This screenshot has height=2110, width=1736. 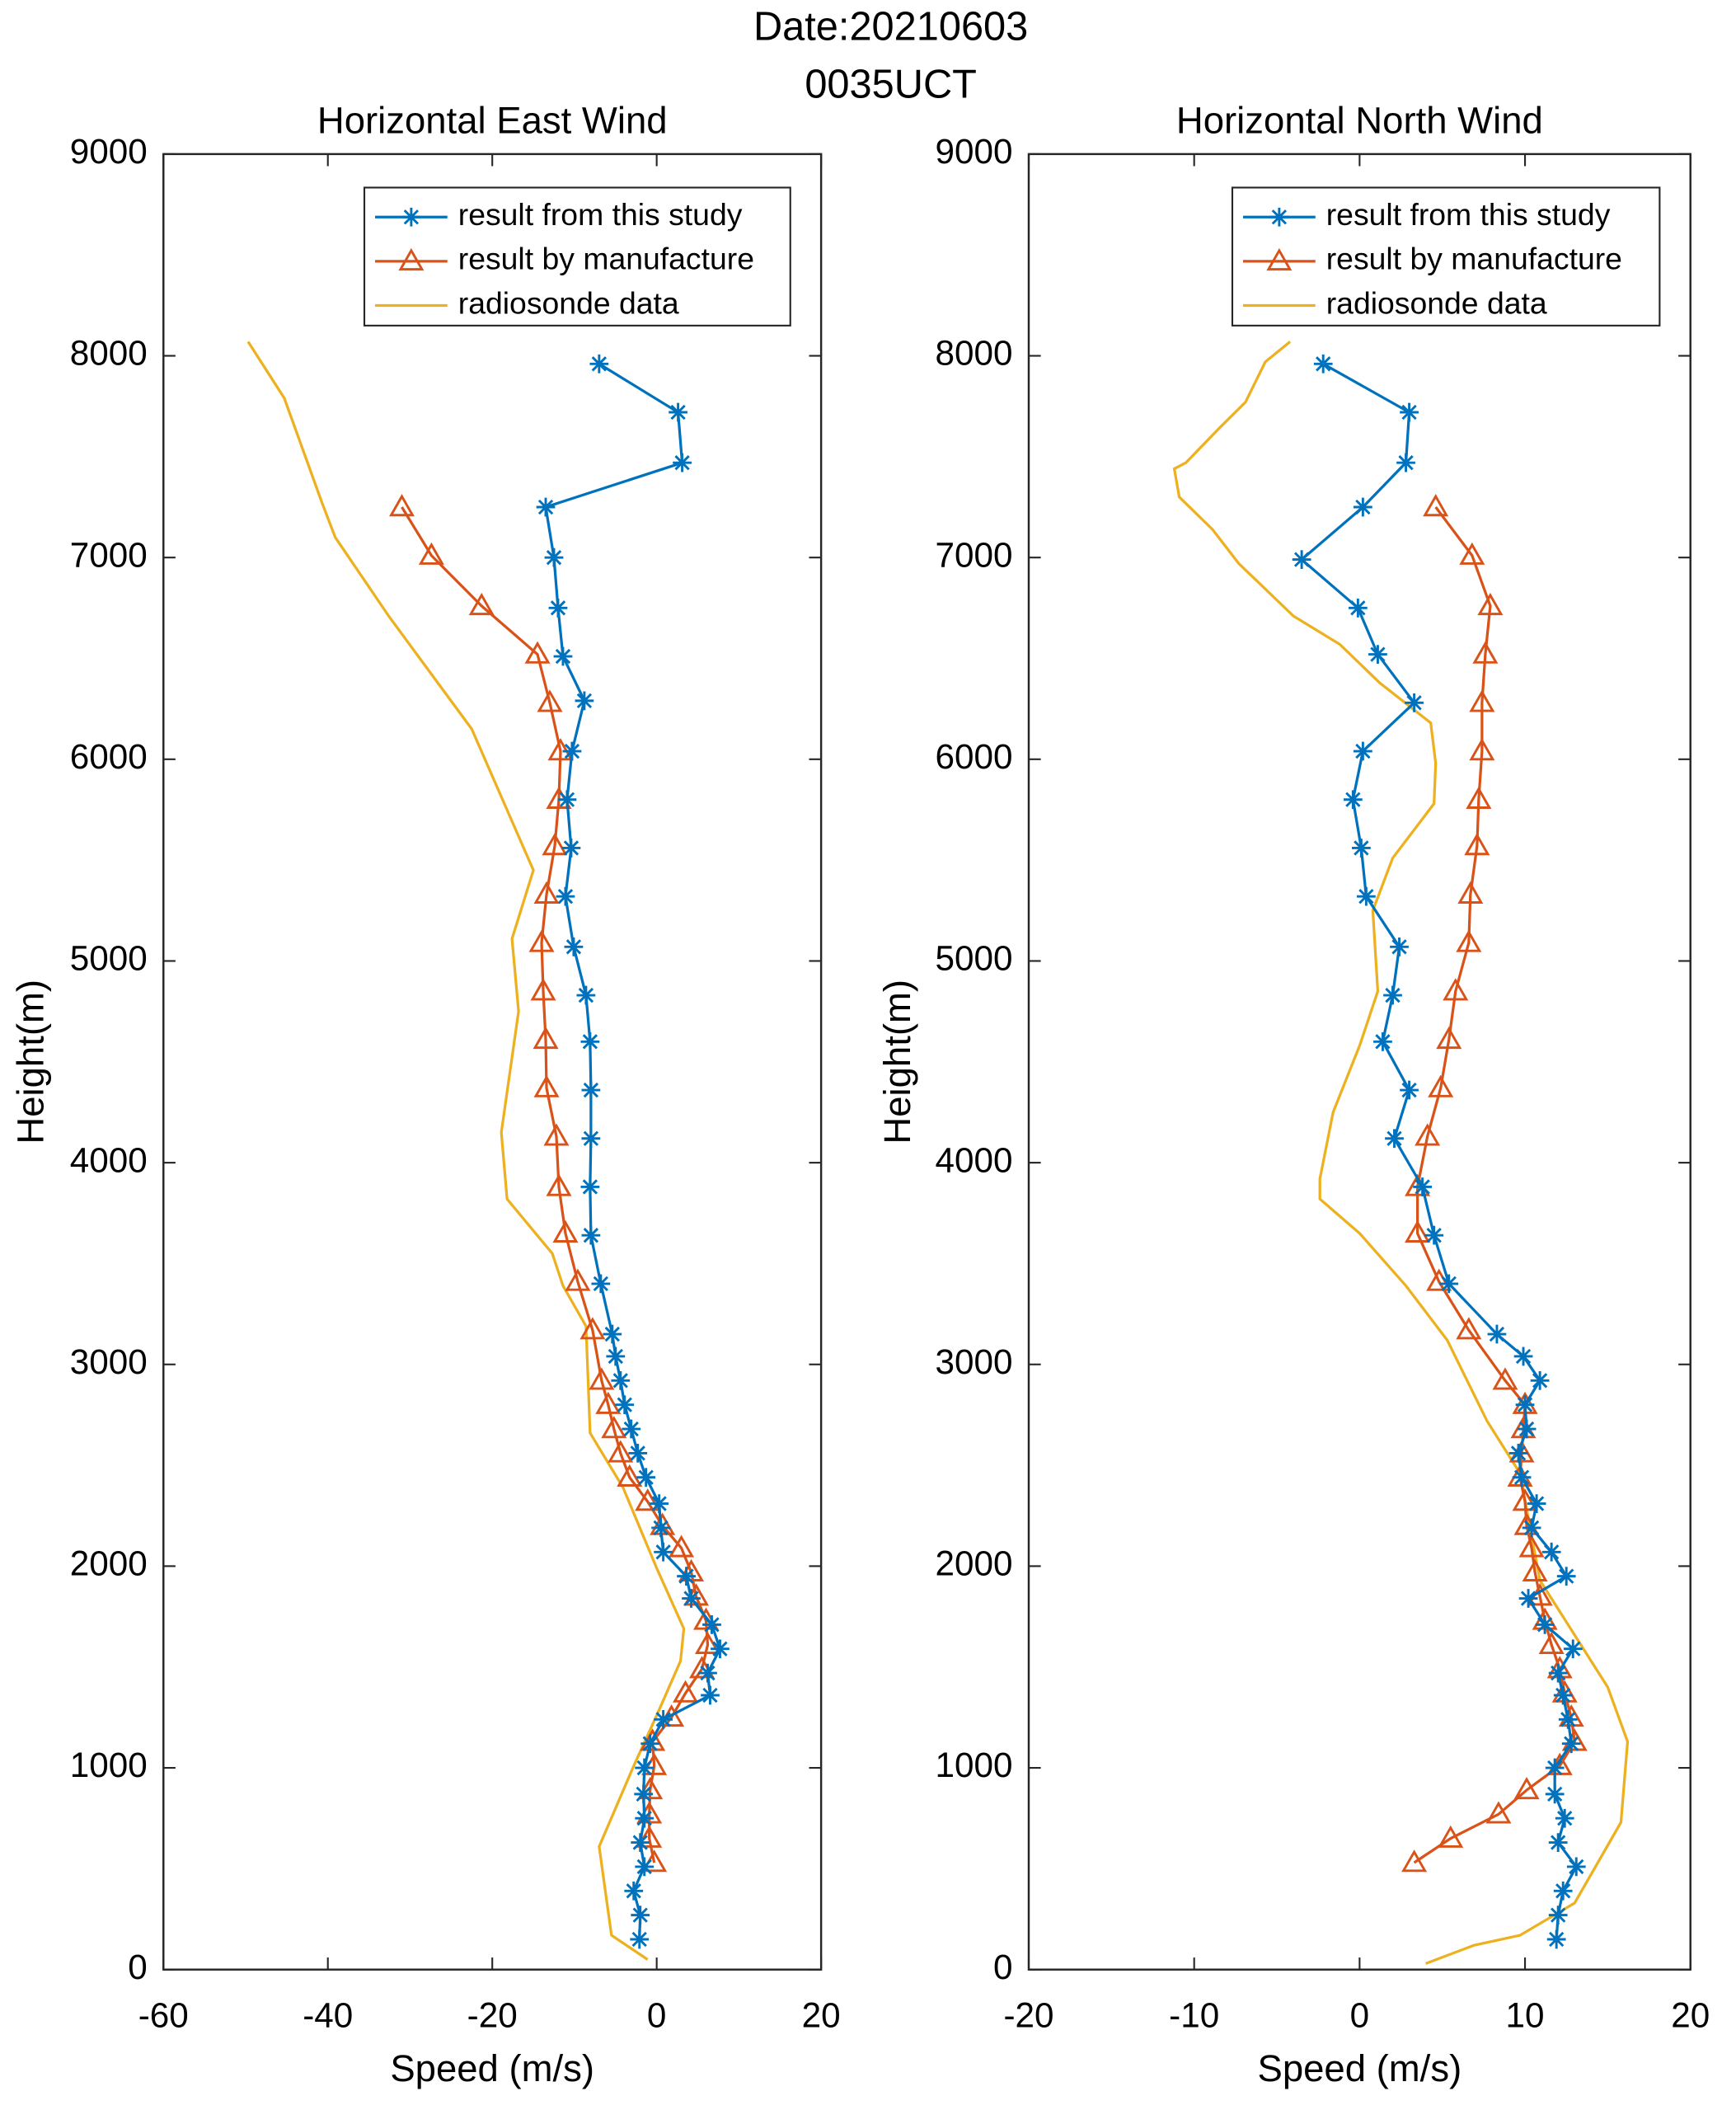 What do you see at coordinates (492, 121) in the screenshot?
I see `axes-title: Horizontal East Wind` at bounding box center [492, 121].